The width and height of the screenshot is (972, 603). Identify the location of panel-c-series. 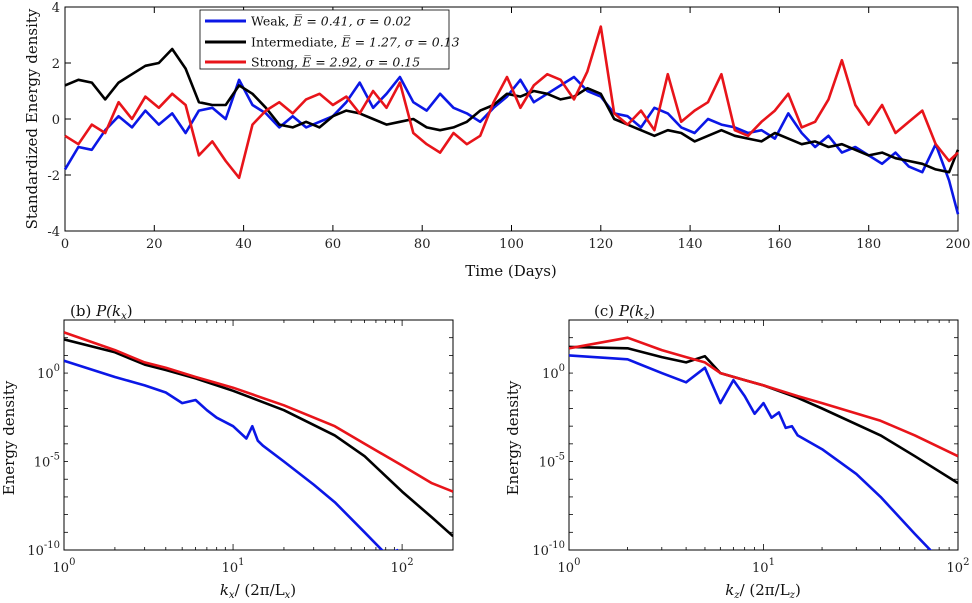
(763, 443).